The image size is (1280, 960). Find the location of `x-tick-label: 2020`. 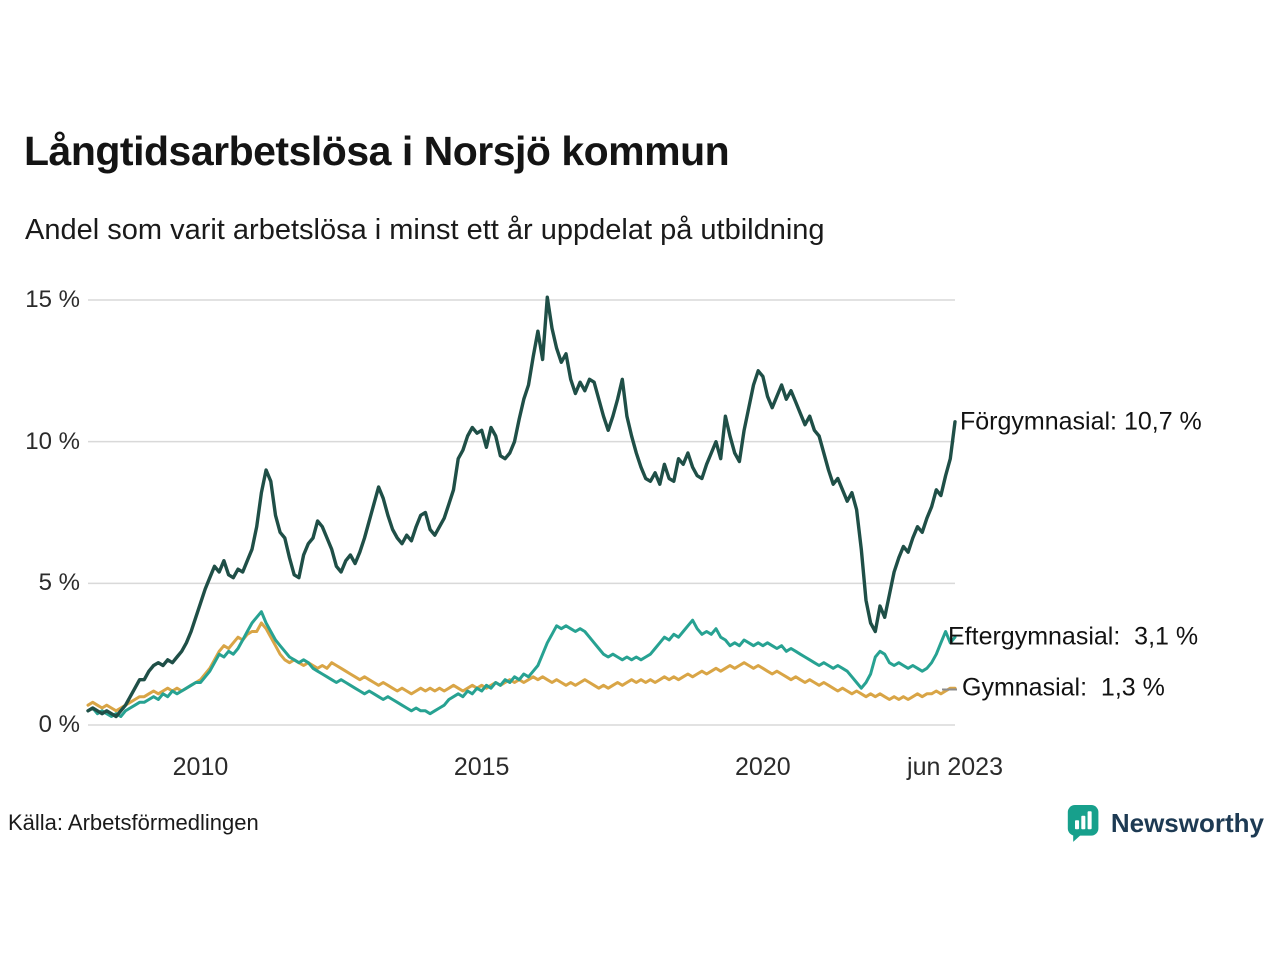

x-tick-label: 2020 is located at coordinates (763, 767).